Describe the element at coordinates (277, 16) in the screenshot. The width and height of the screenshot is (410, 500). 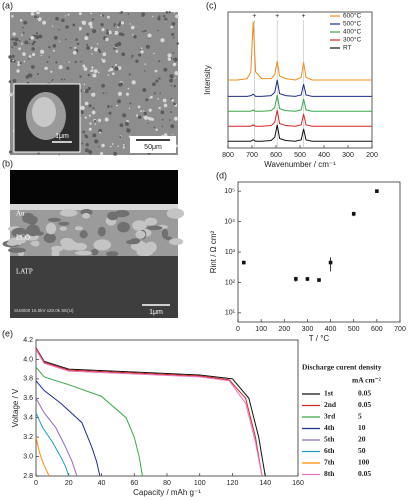
I see `annotation: +` at that location.